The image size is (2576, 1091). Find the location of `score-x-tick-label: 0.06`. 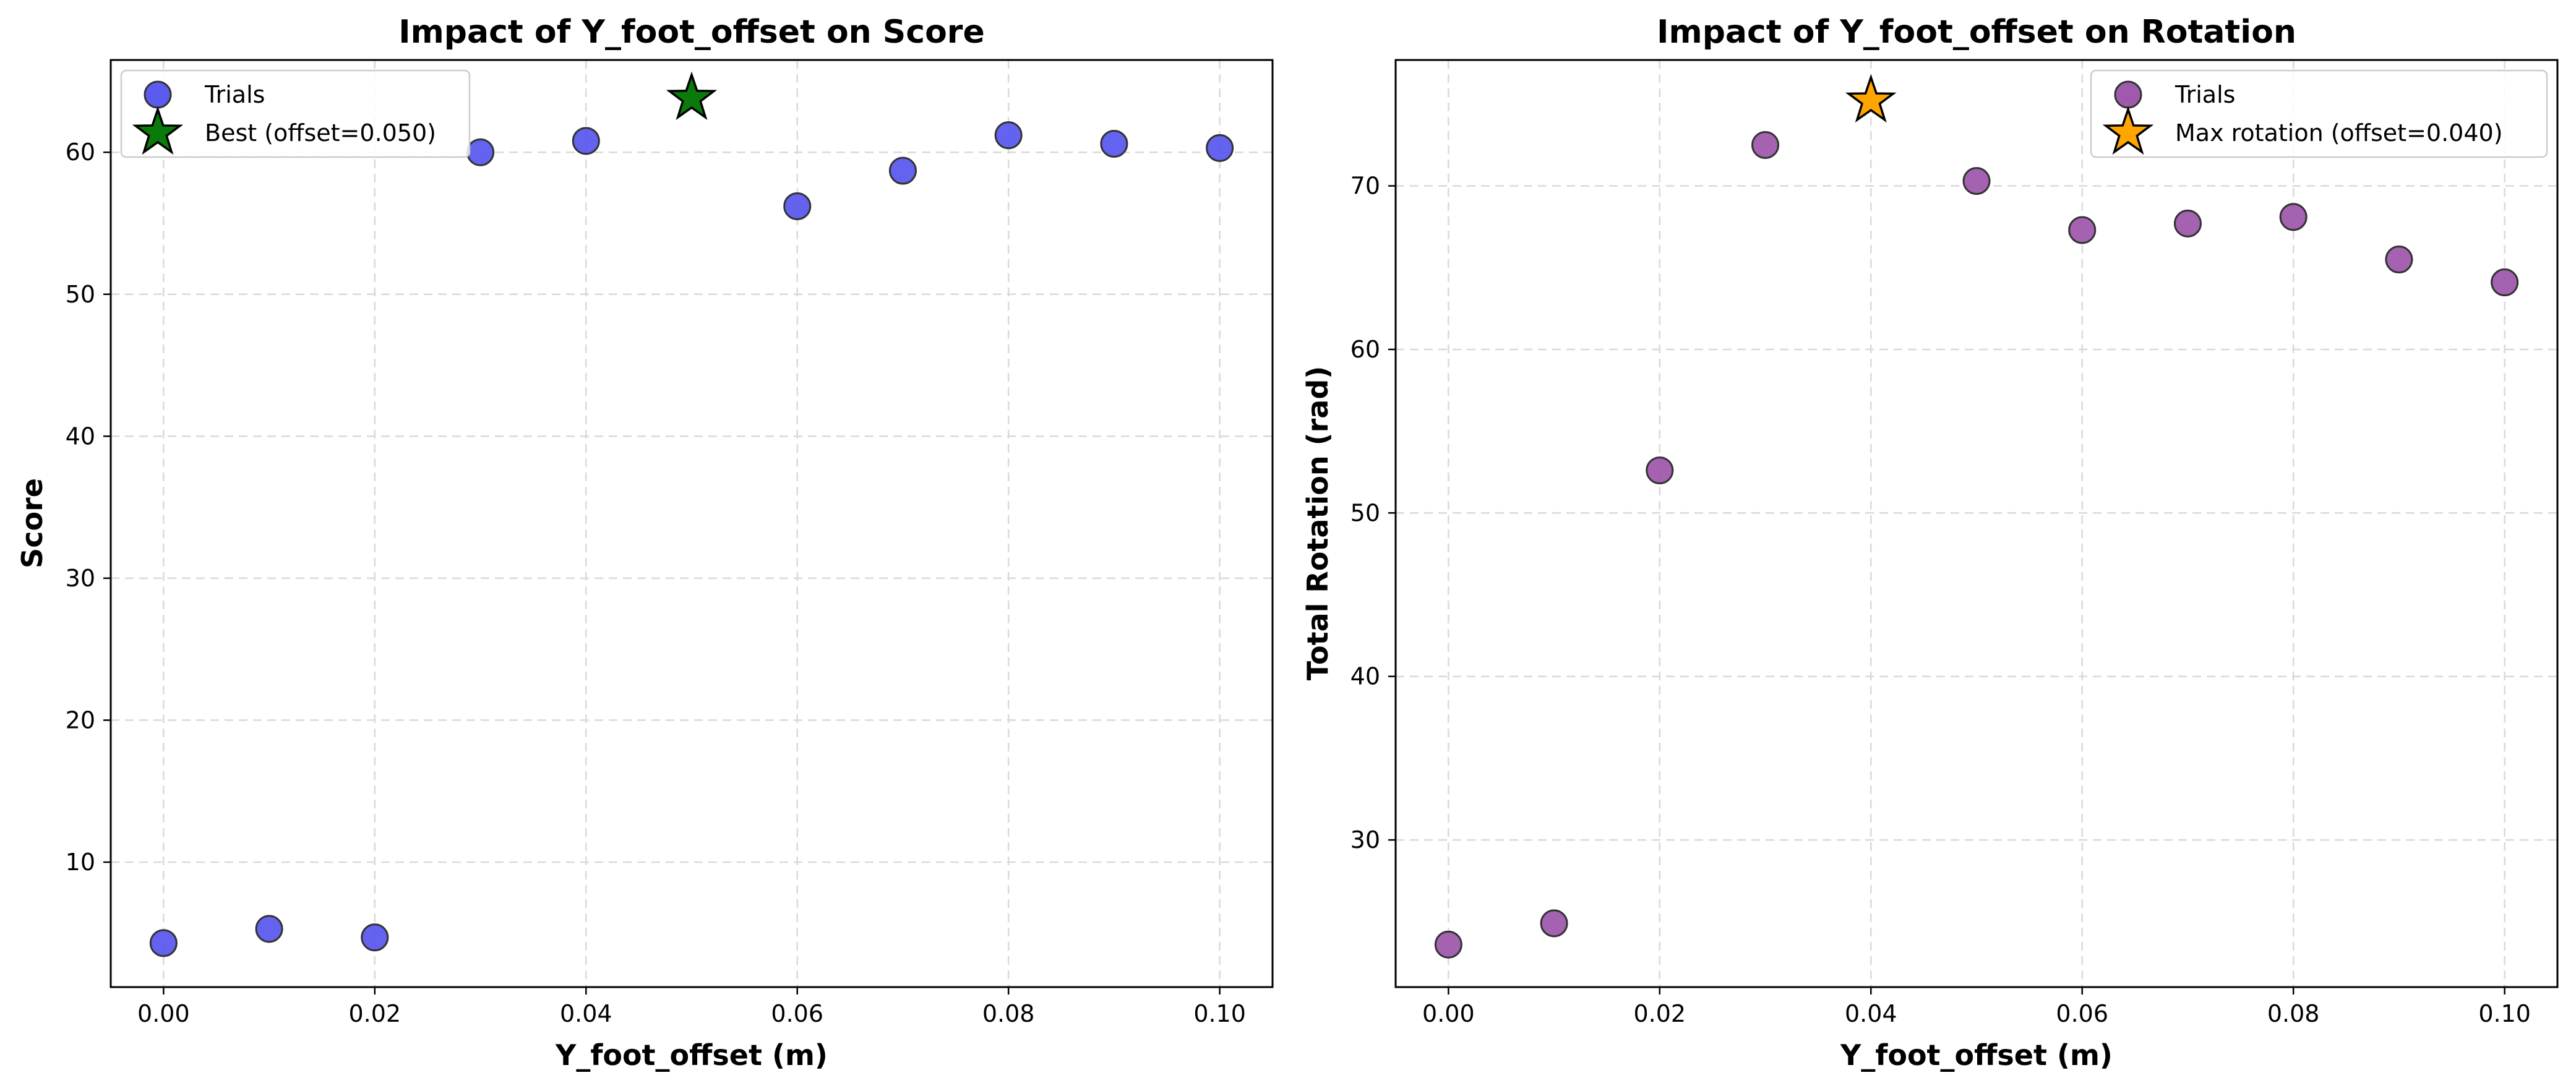

score-x-tick-label: 0.06 is located at coordinates (797, 1014).